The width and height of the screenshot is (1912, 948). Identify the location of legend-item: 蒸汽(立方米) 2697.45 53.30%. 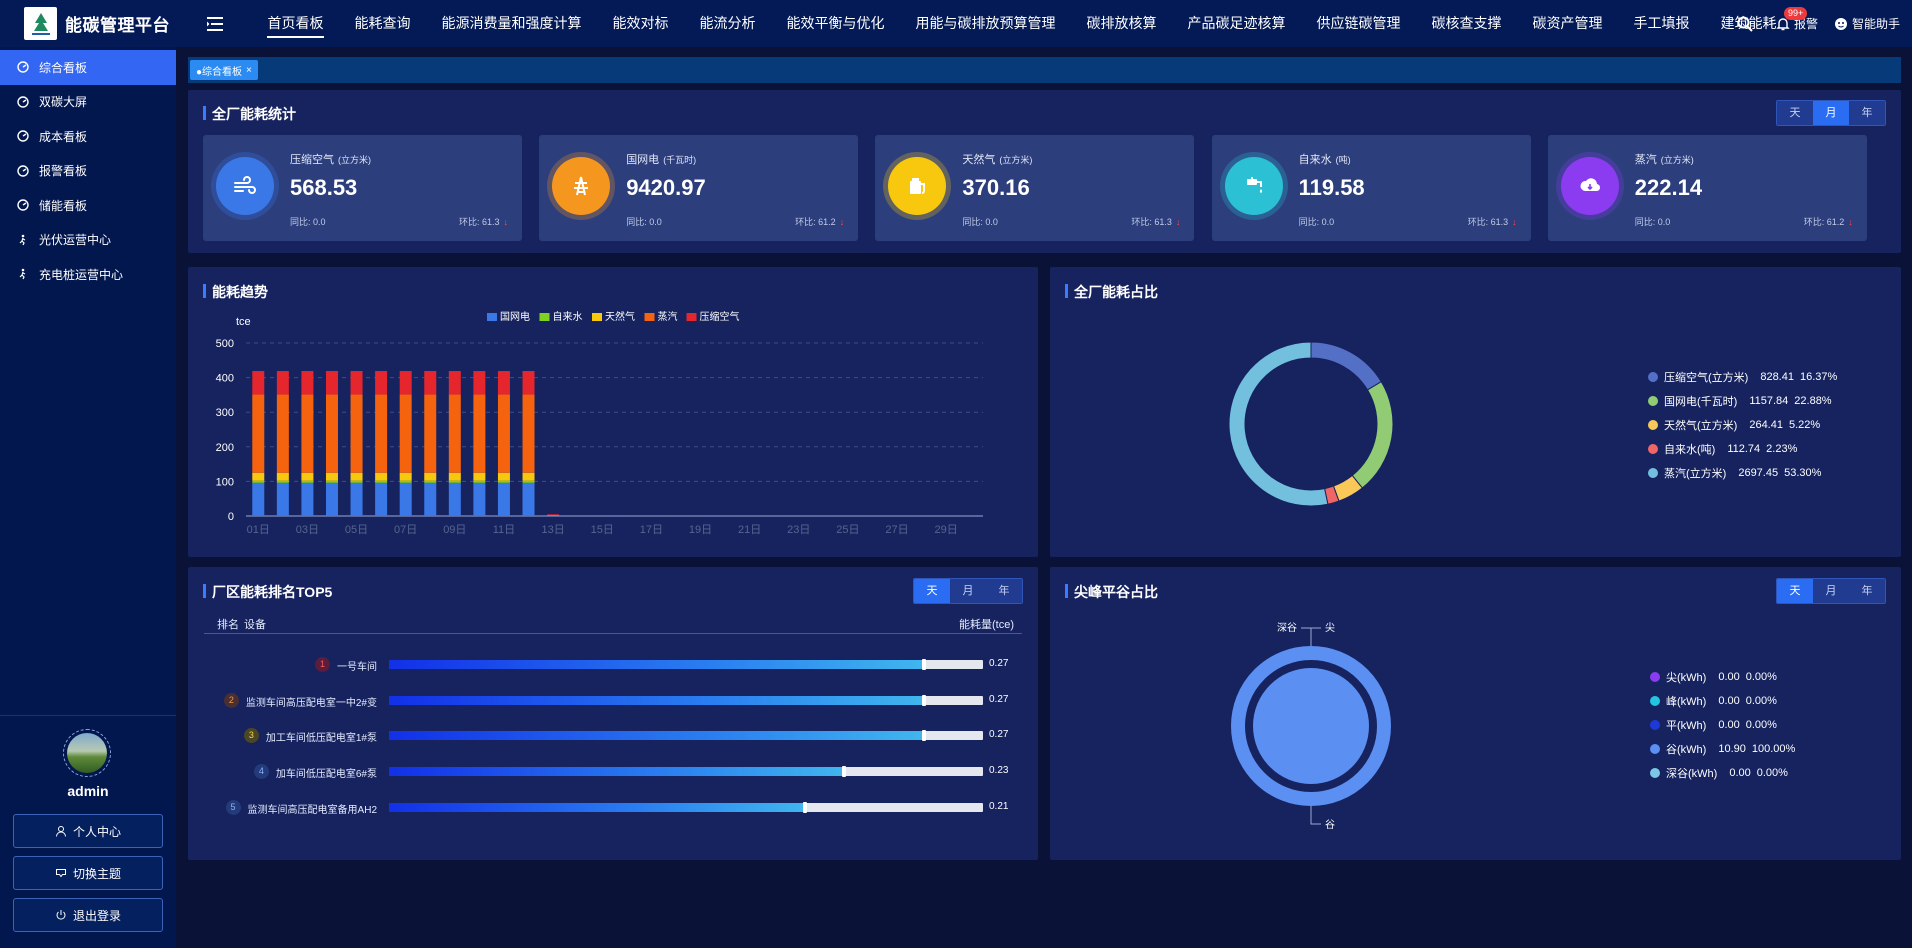
(1734, 473).